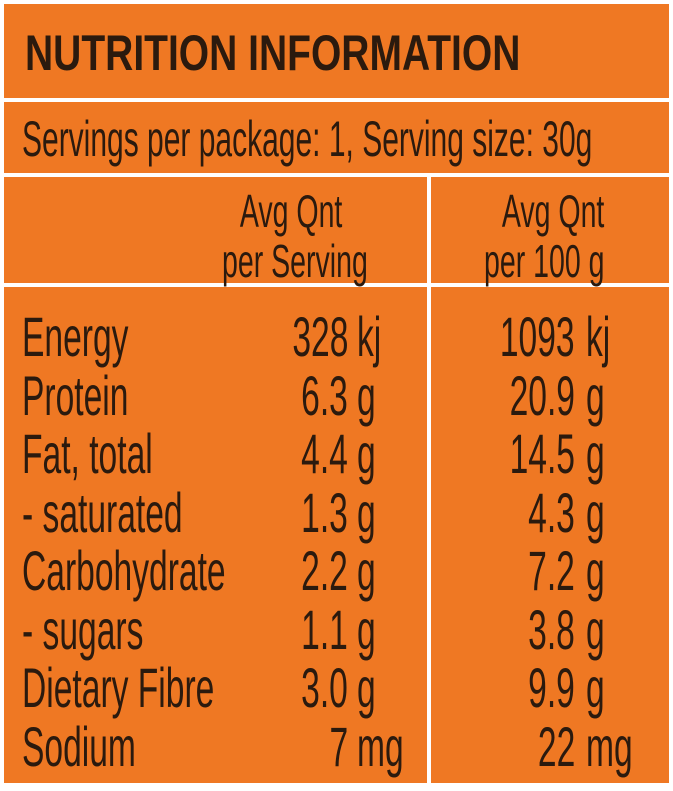 This screenshot has height=791, width=673. I want to click on per-100g-value: 4.3, so click(551, 512).